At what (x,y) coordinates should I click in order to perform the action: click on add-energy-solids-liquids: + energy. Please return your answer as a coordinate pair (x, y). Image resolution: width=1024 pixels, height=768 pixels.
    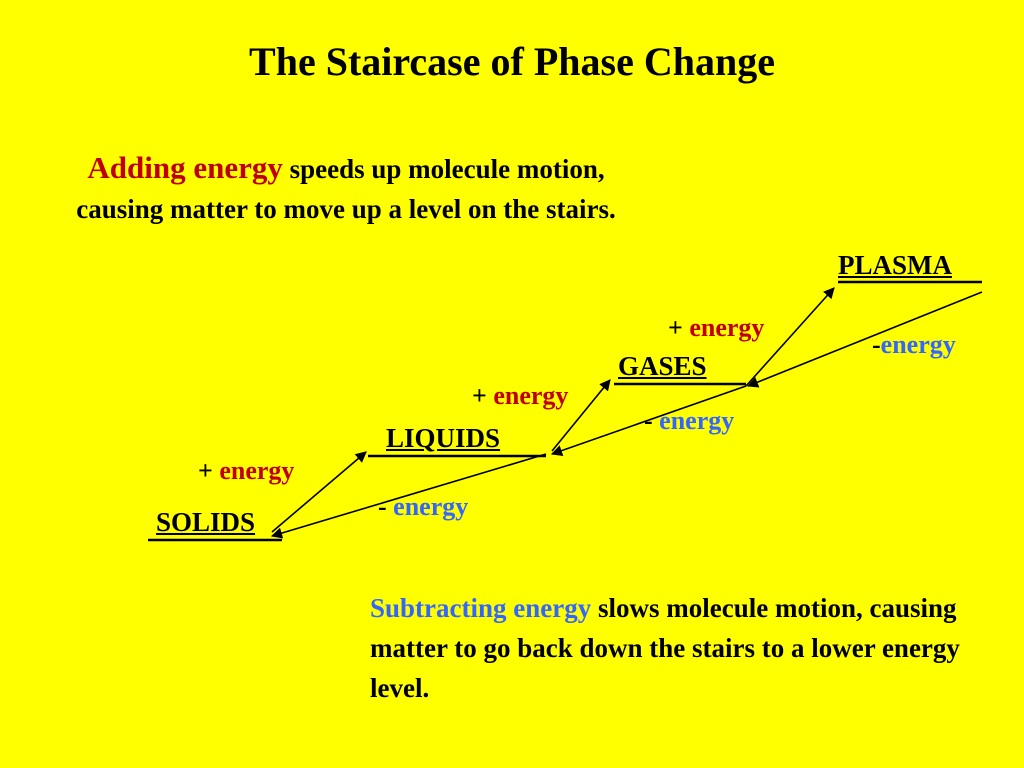
    Looking at the image, I should click on (246, 471).